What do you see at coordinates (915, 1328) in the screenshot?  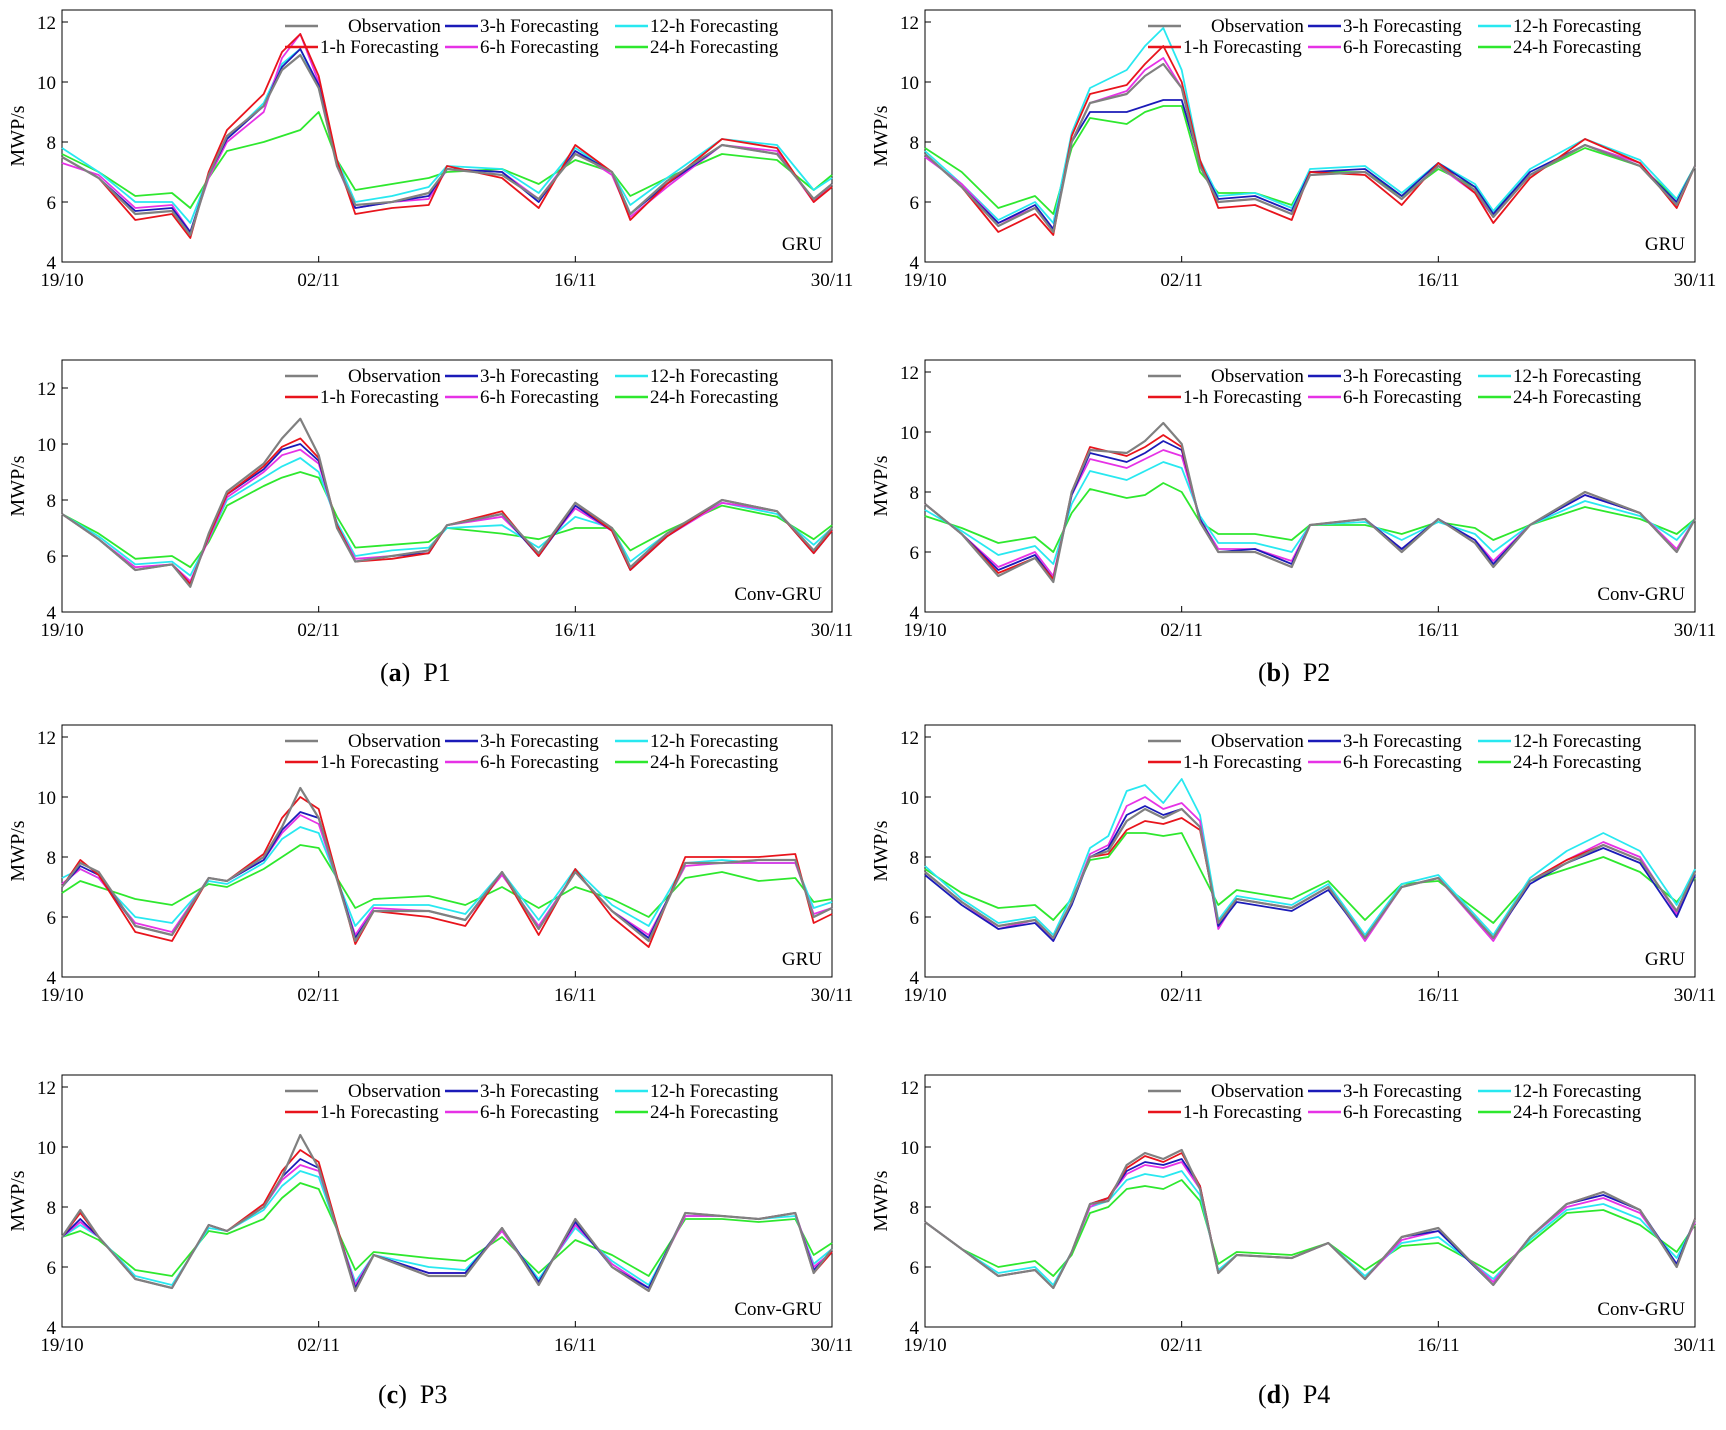 I see `d-conv-gru-ytick-label-4: 4` at bounding box center [915, 1328].